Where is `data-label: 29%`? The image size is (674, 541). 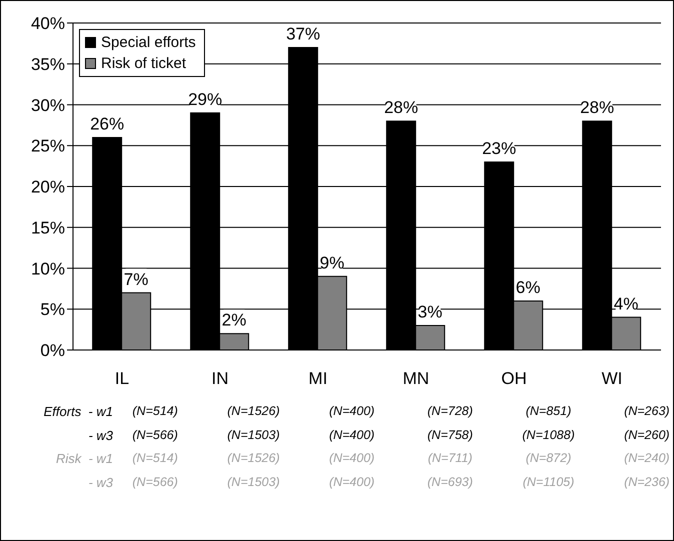 data-label: 29% is located at coordinates (205, 99).